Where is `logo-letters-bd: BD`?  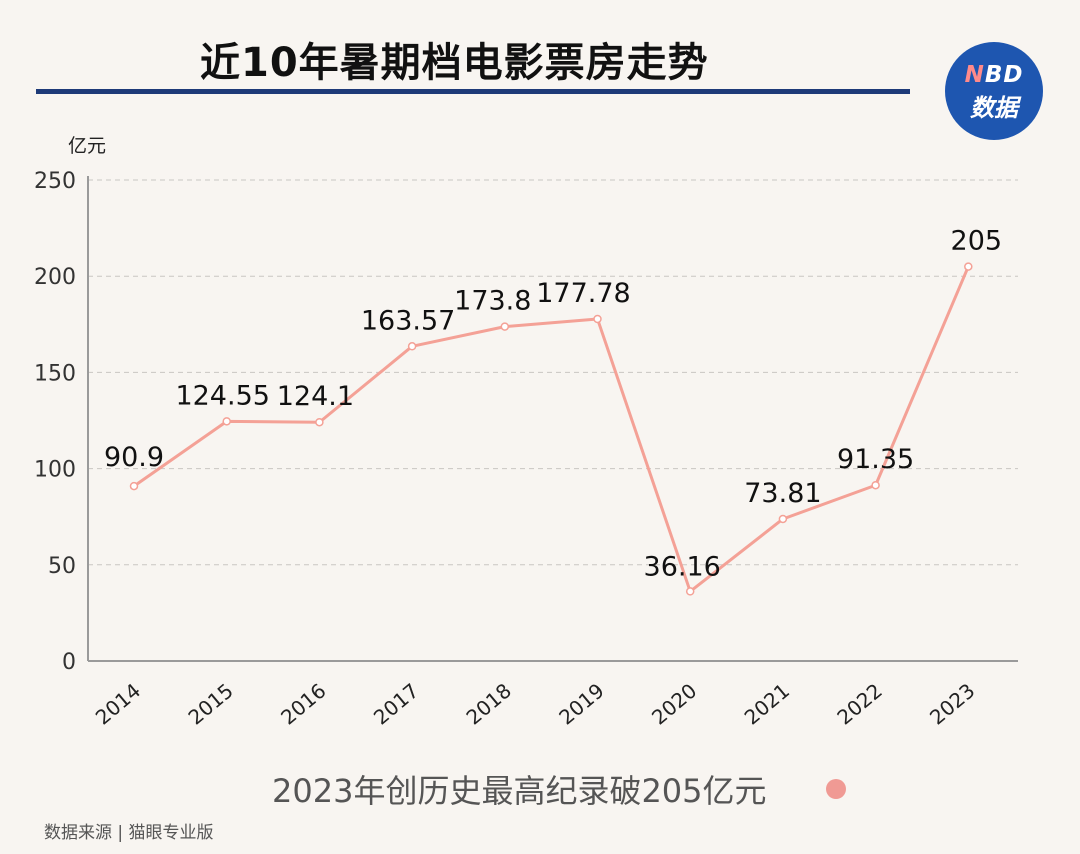 logo-letters-bd: BD is located at coordinates (1004, 75).